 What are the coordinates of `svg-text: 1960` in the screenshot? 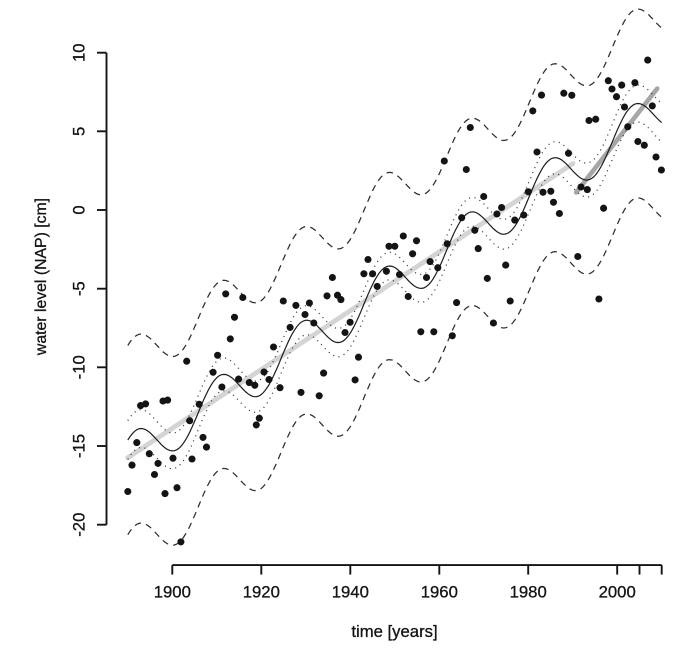 It's located at (439, 592).